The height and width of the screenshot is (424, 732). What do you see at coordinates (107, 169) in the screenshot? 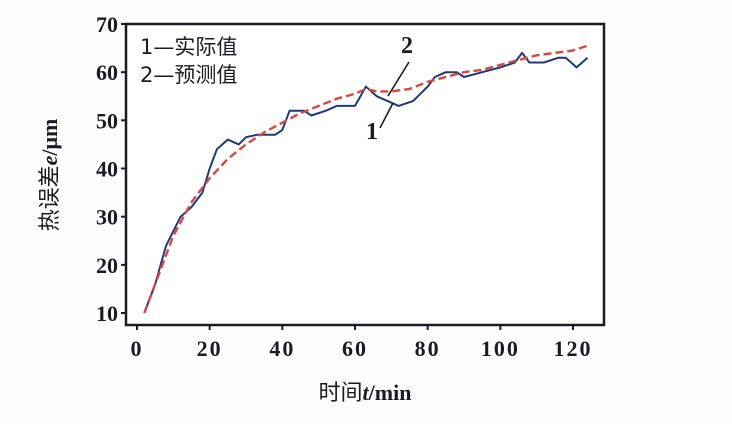
I see `y-tick-label: 40` at bounding box center [107, 169].